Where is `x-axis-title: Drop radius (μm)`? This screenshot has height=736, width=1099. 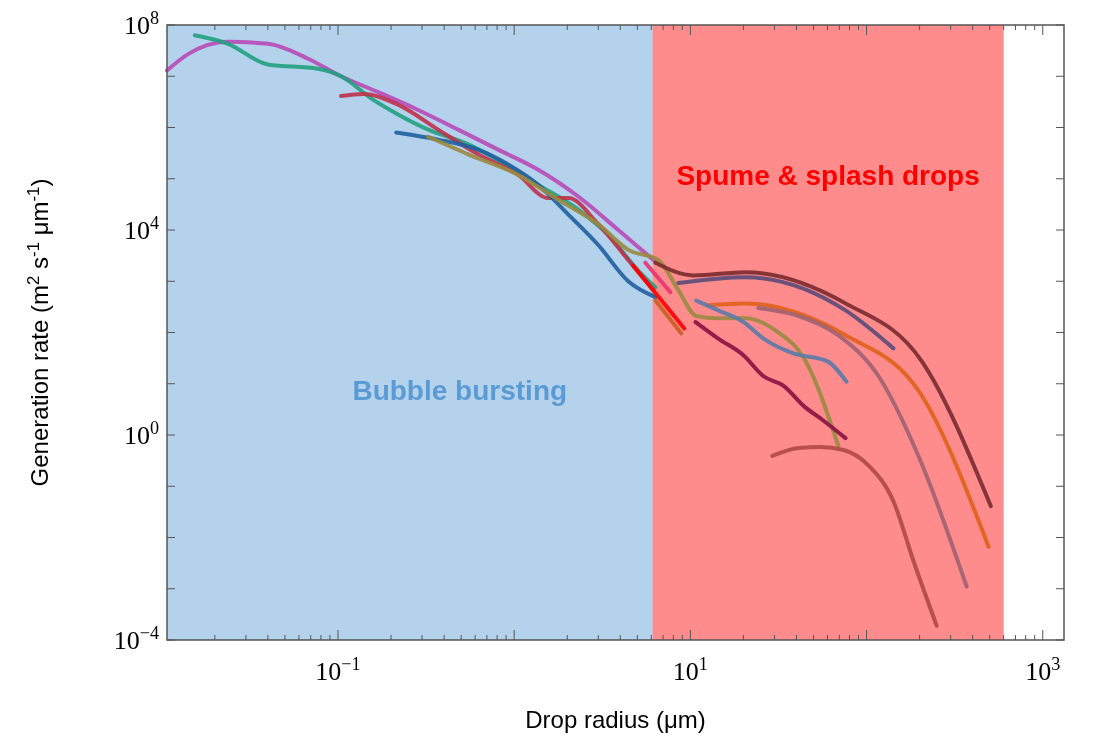 x-axis-title: Drop radius (μm) is located at coordinates (615, 719).